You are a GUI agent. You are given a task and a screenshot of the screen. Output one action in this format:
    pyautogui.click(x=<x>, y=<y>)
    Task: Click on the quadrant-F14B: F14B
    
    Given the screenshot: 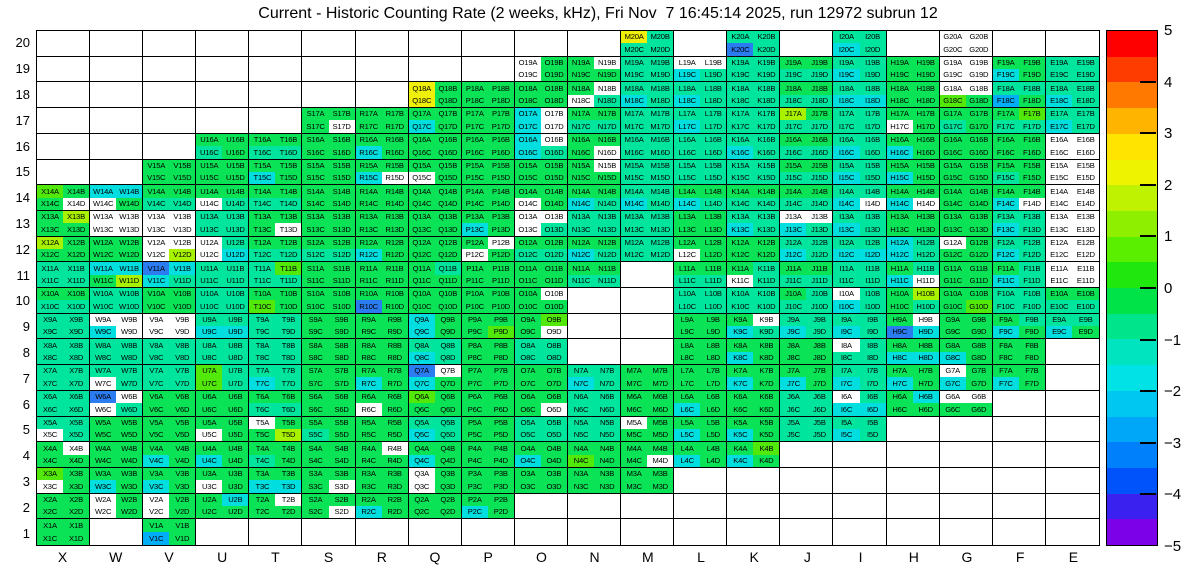 What is the action you would take?
    pyautogui.click(x=1031, y=191)
    